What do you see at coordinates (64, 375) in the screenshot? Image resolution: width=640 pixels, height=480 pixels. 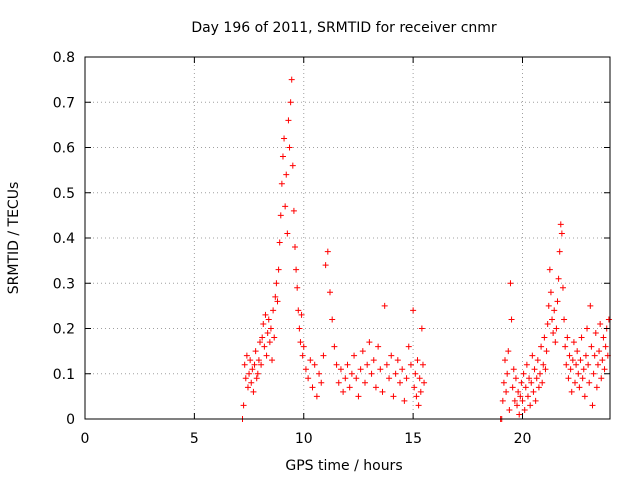 I see `y-tick-label: 0.1` at bounding box center [64, 375].